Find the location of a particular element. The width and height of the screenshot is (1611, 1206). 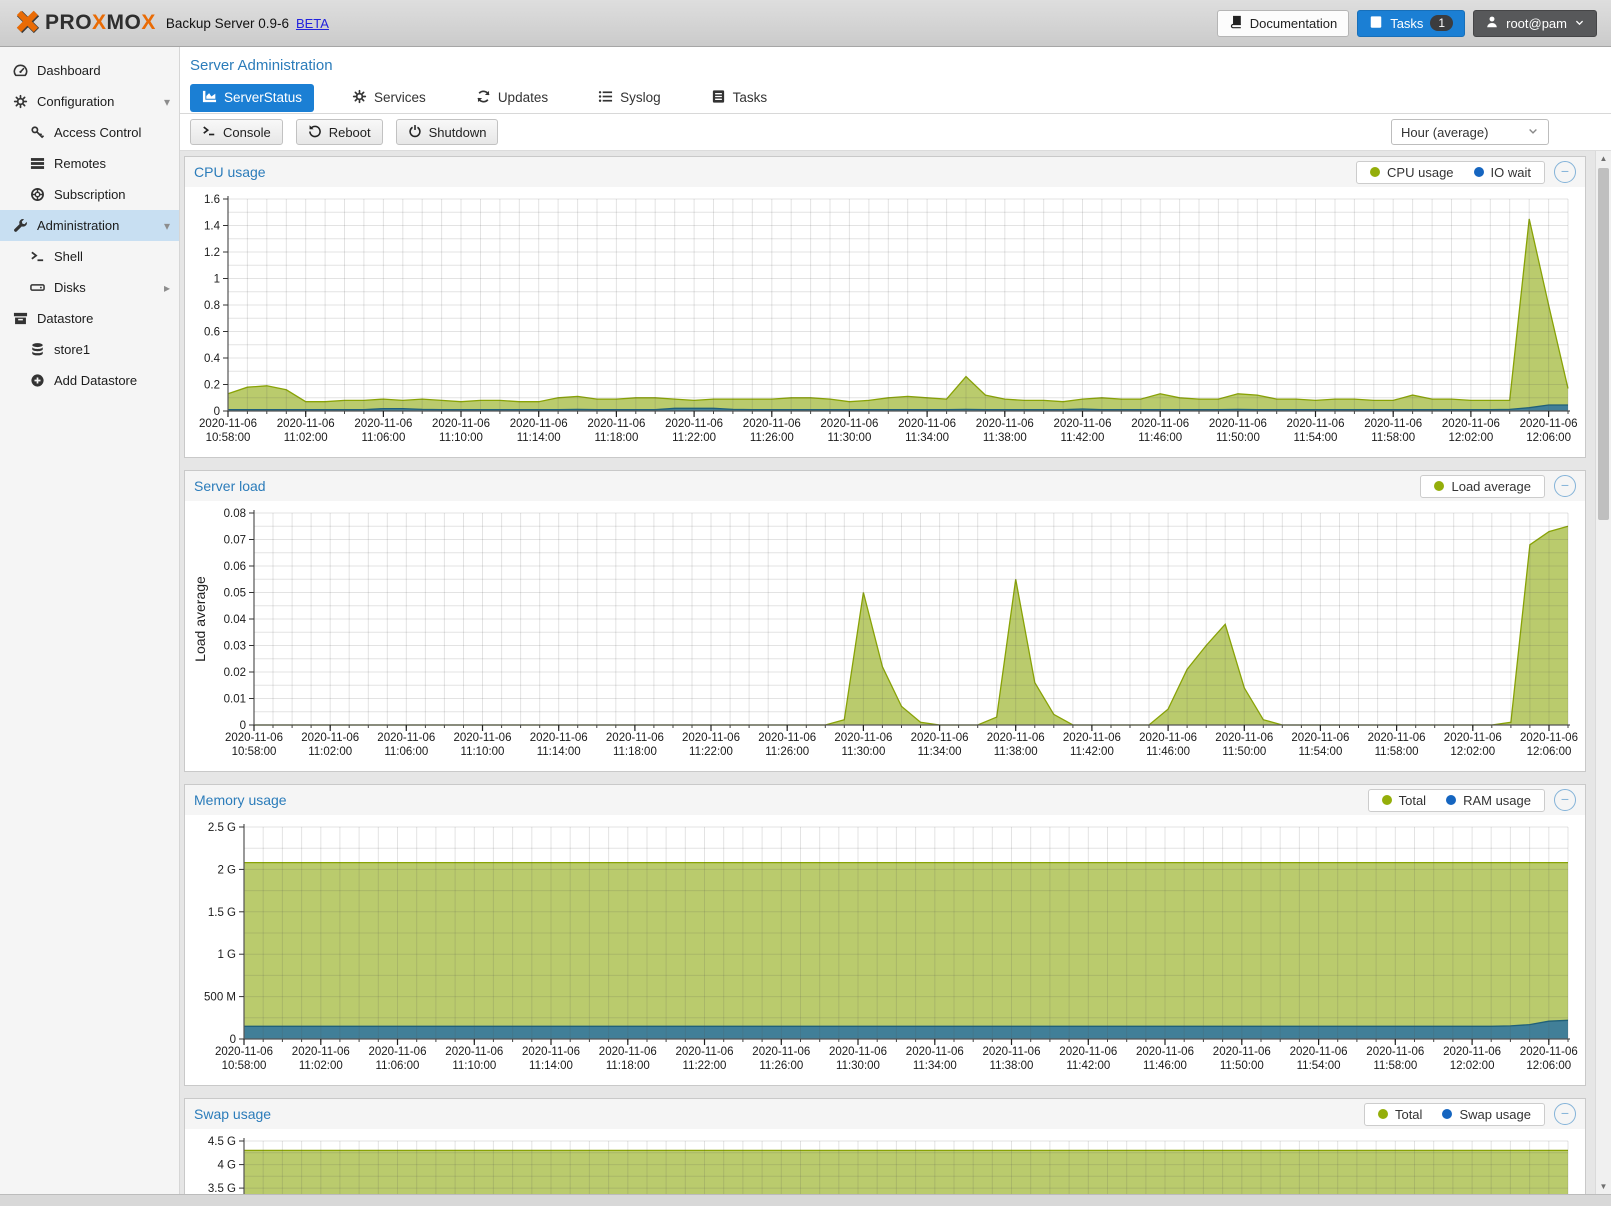

chevron-down-icon: ▾ is located at coordinates (166, 225).